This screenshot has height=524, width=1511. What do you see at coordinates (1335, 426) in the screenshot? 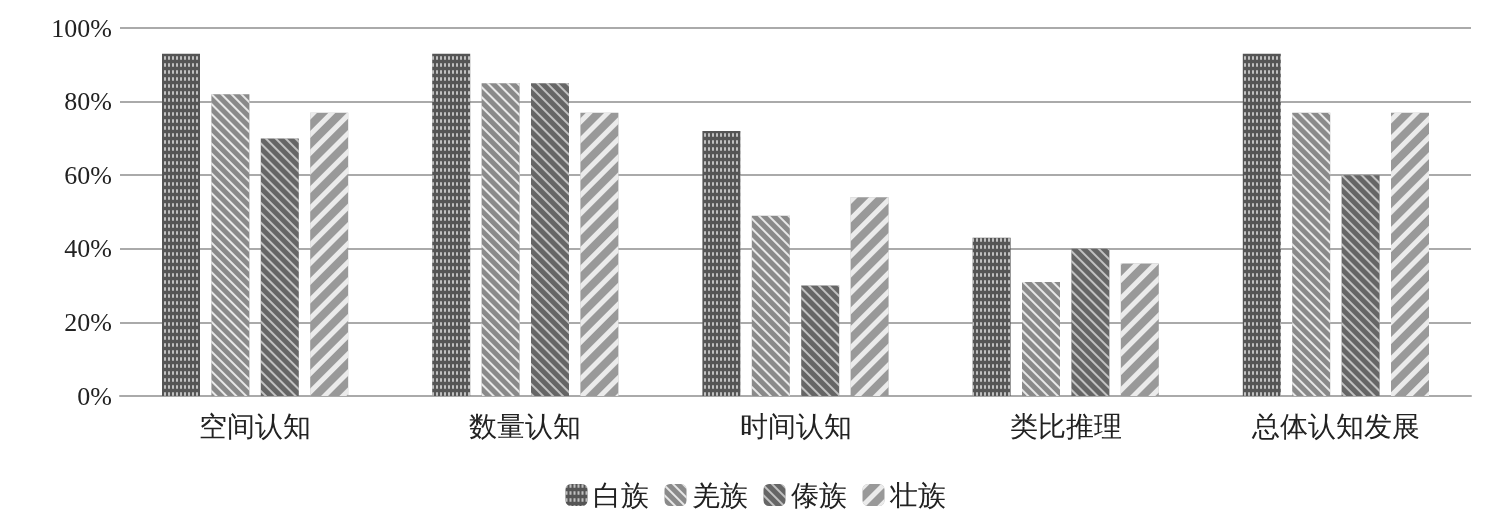
I see `x-tick-label: 总体认知发展` at bounding box center [1335, 426].